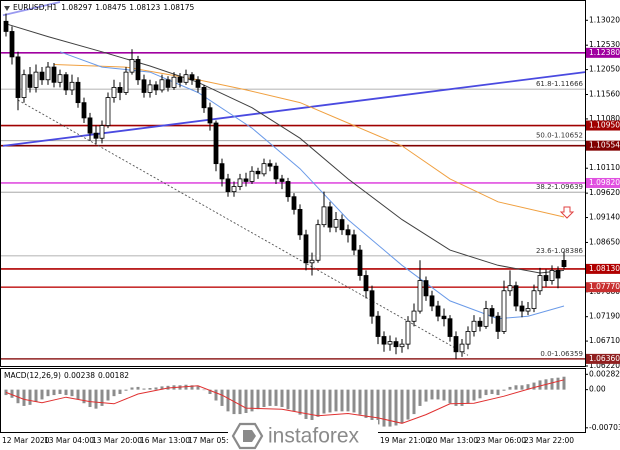  I want to click on y-tick-label: 1.11560, so click(604, 94).